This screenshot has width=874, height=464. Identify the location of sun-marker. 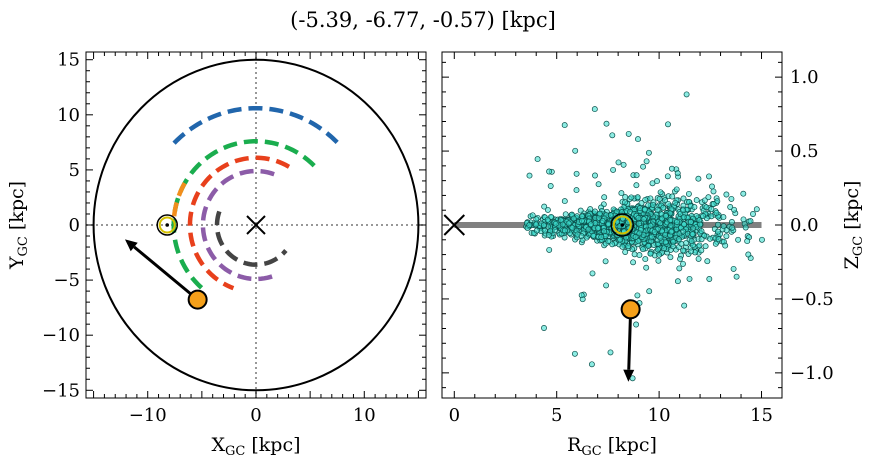
(167, 225).